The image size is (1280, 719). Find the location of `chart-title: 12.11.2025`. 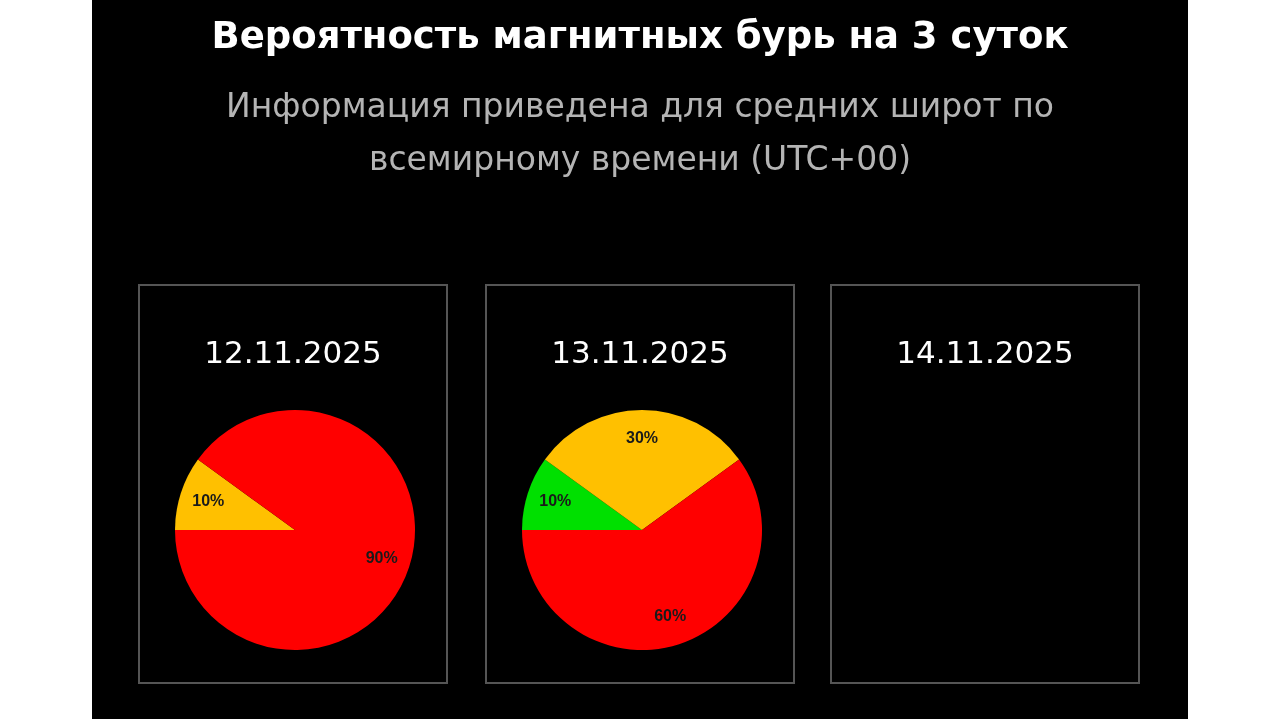

chart-title: 12.11.2025 is located at coordinates (293, 352).